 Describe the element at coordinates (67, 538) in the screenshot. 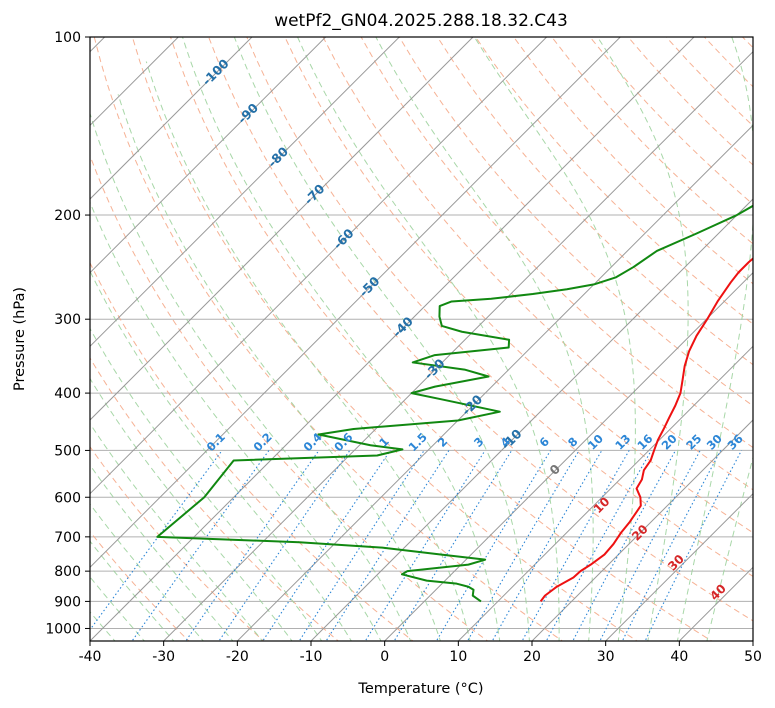

I see `y-tick-label: 700` at that location.